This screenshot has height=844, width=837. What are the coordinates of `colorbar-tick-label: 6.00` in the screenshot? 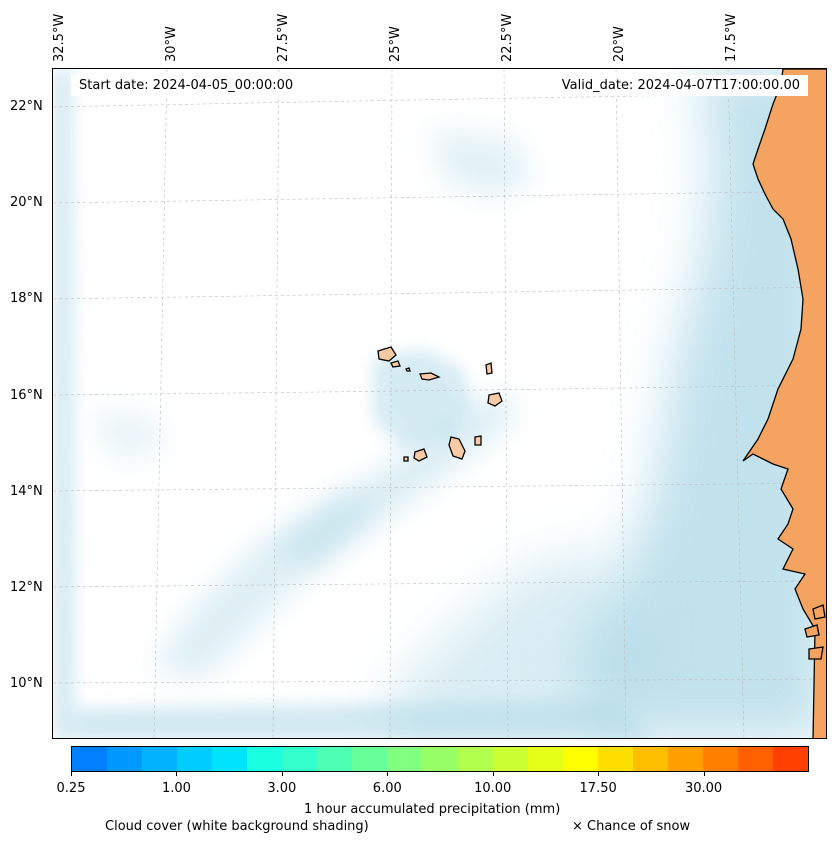 It's located at (387, 788).